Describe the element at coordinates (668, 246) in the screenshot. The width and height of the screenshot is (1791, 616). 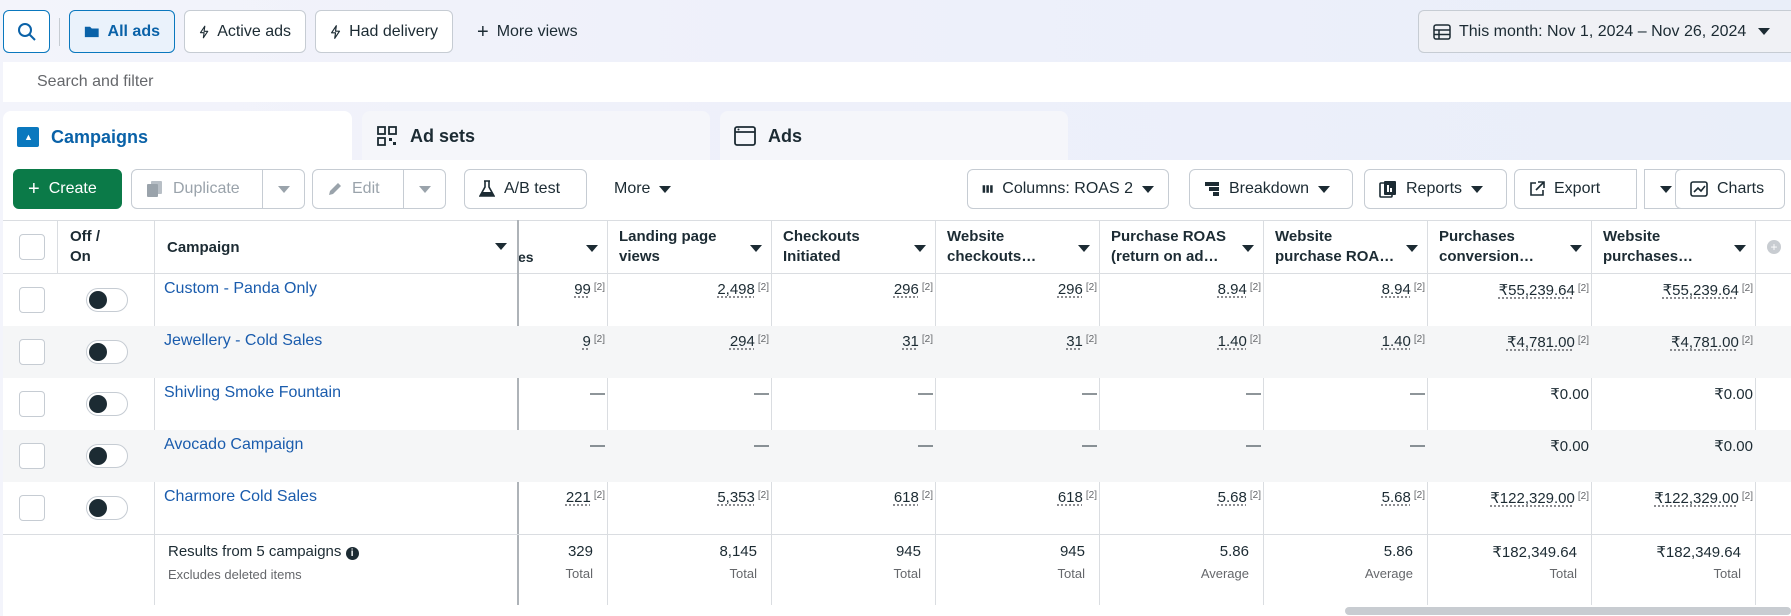
I see `header-landing-page-views: Landing page views` at that location.